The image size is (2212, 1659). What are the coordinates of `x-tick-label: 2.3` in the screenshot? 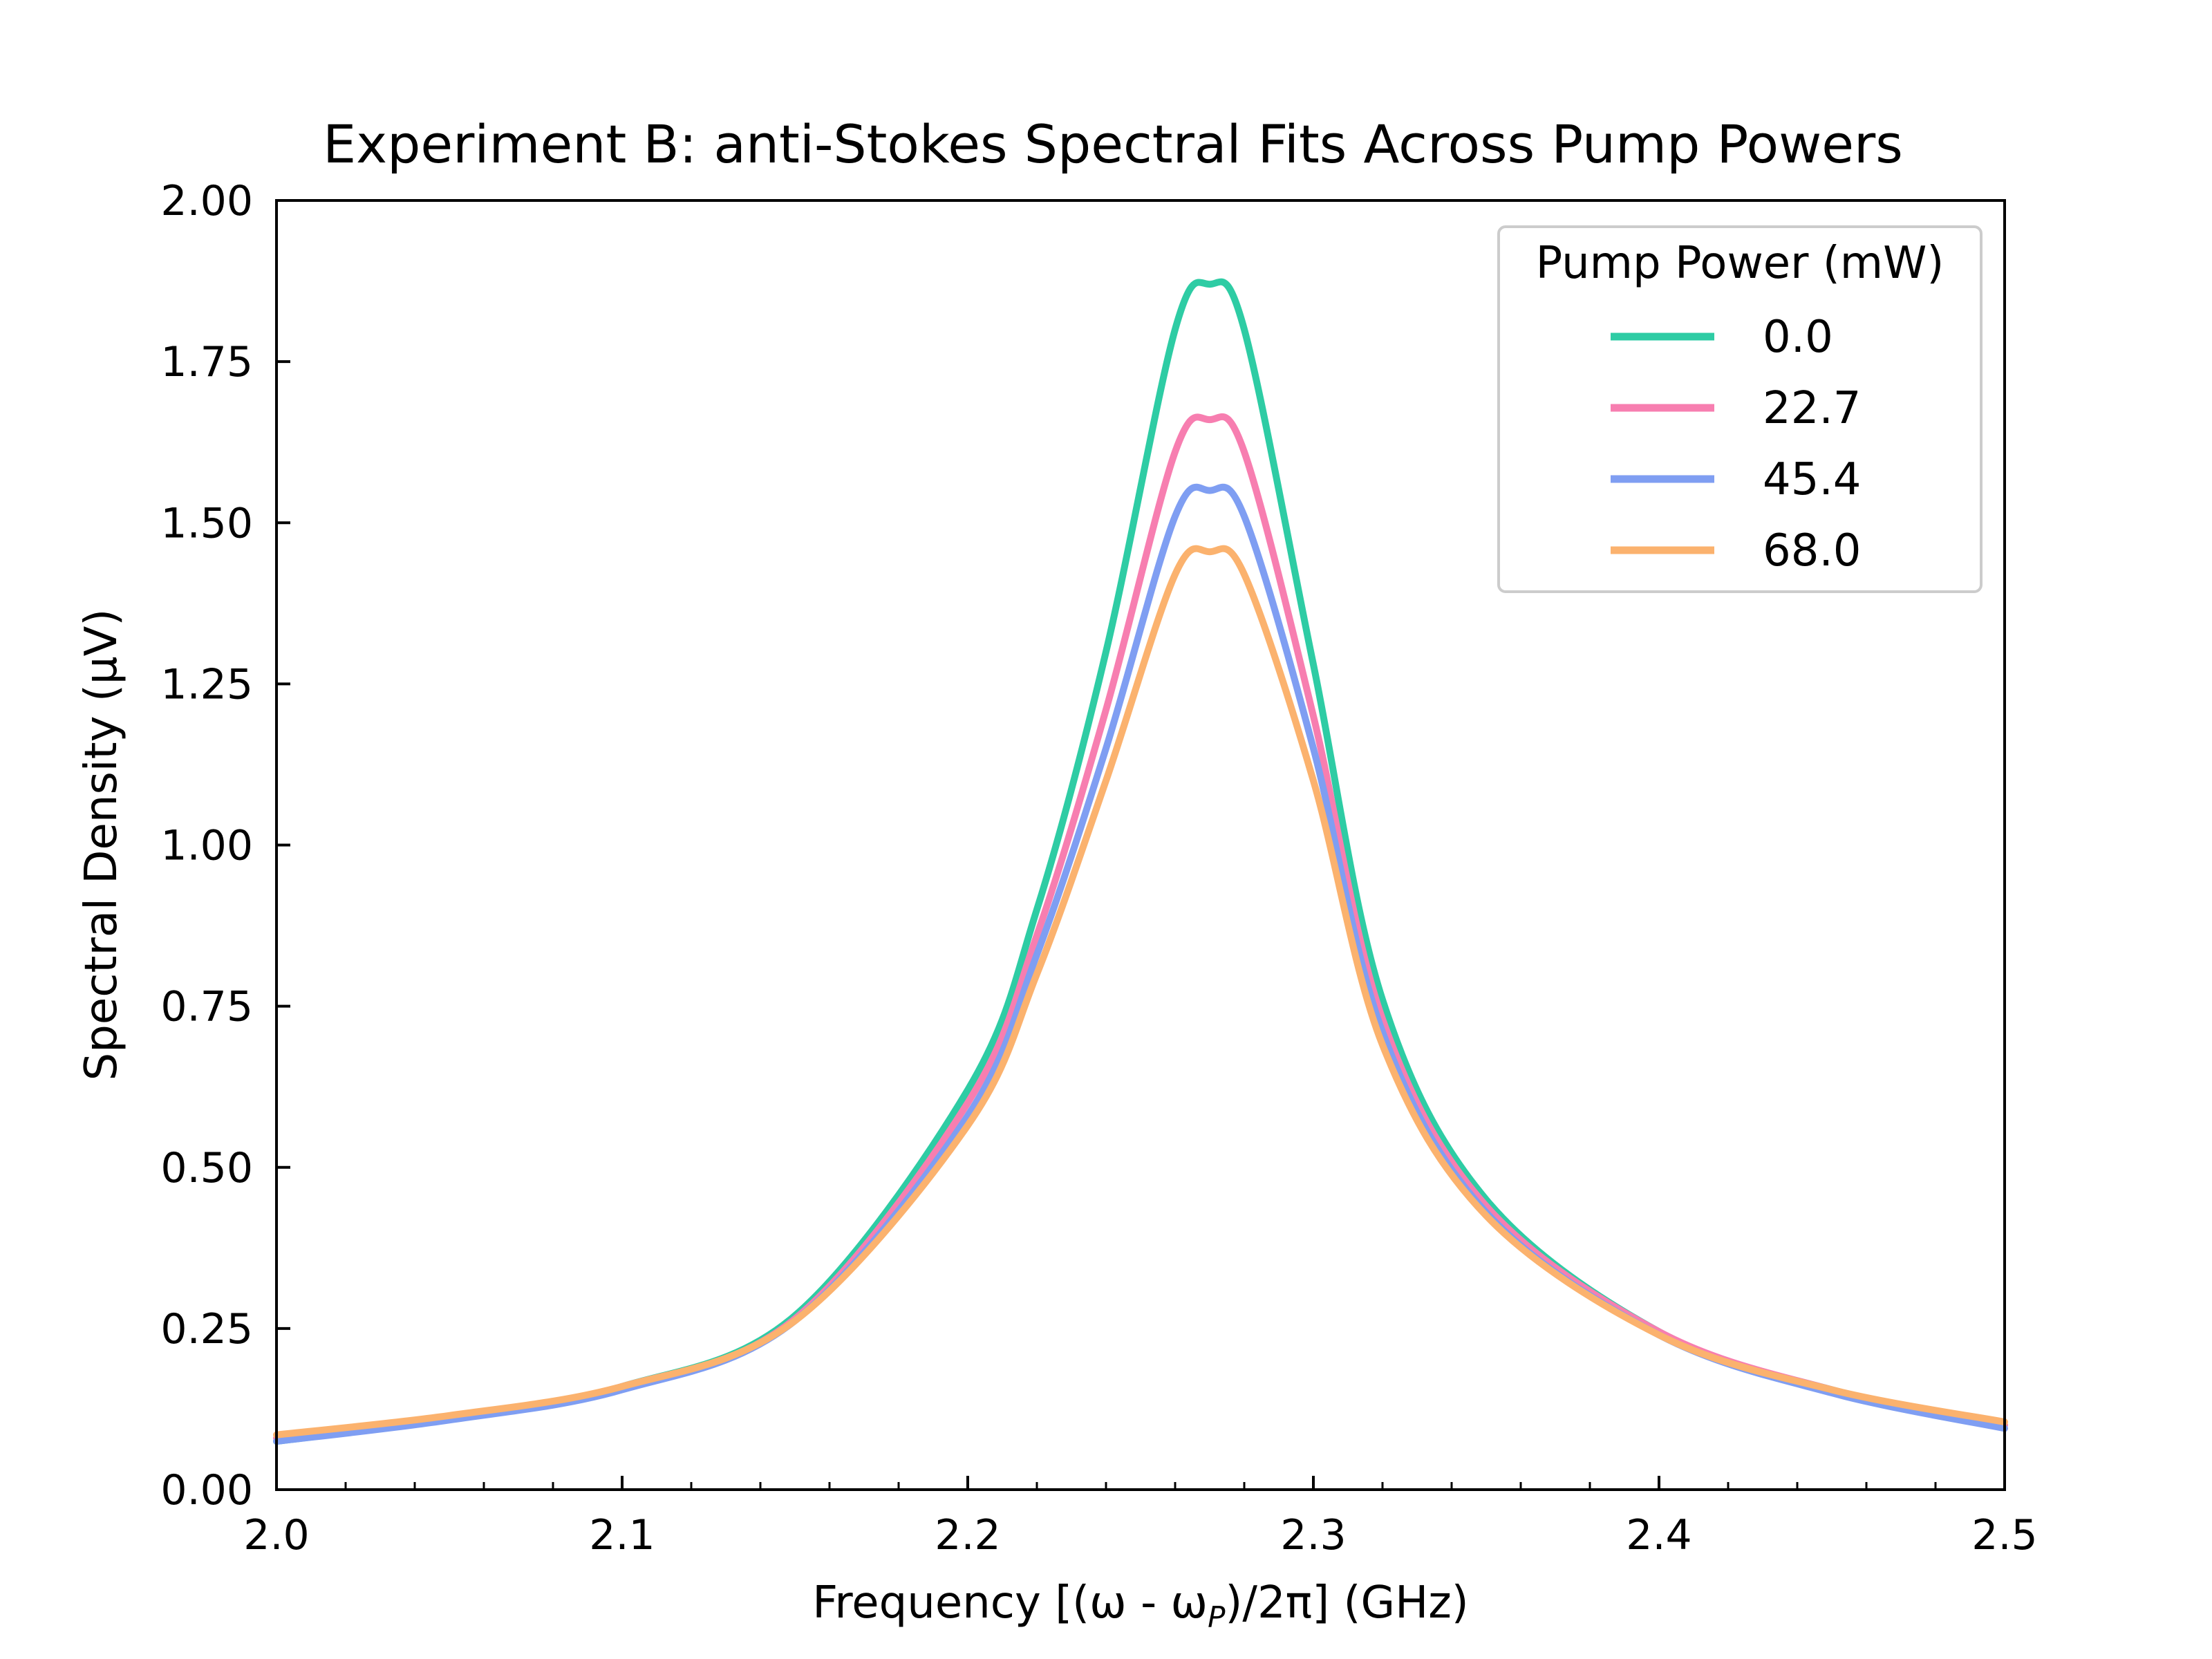 It's located at (1313, 1535).